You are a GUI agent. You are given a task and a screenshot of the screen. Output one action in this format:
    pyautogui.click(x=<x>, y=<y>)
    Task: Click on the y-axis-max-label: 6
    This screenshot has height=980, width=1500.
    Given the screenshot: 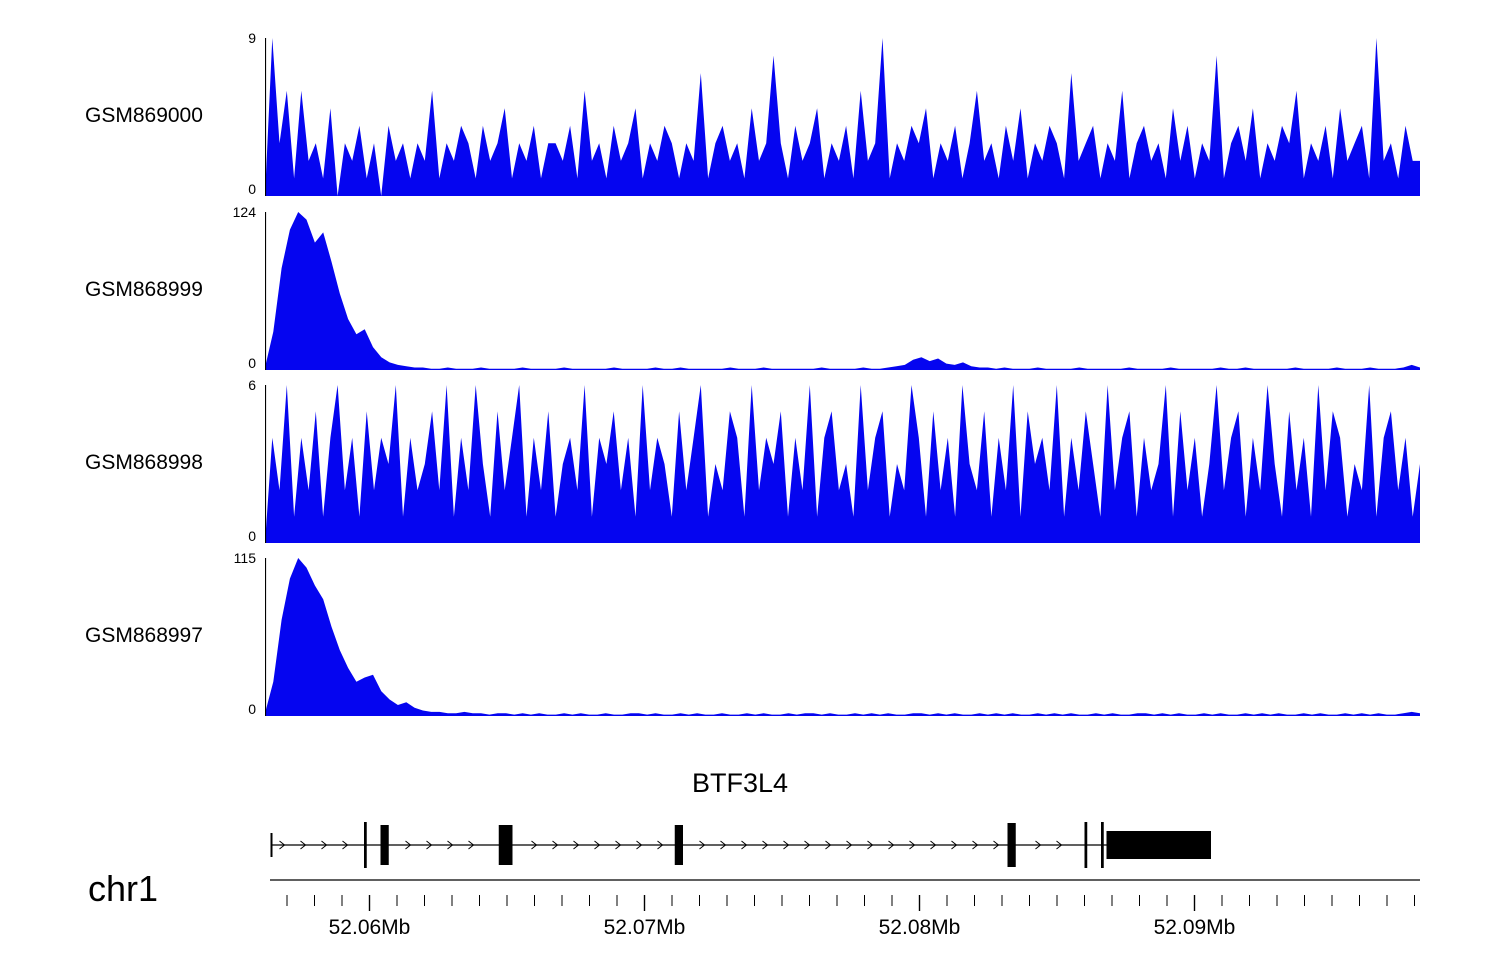 What is the action you would take?
    pyautogui.click(x=252, y=385)
    